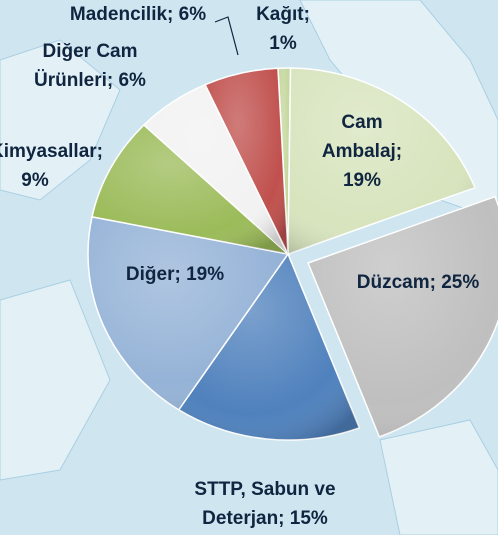  I want to click on data-label: Ürünleri; 6%, so click(90, 80).